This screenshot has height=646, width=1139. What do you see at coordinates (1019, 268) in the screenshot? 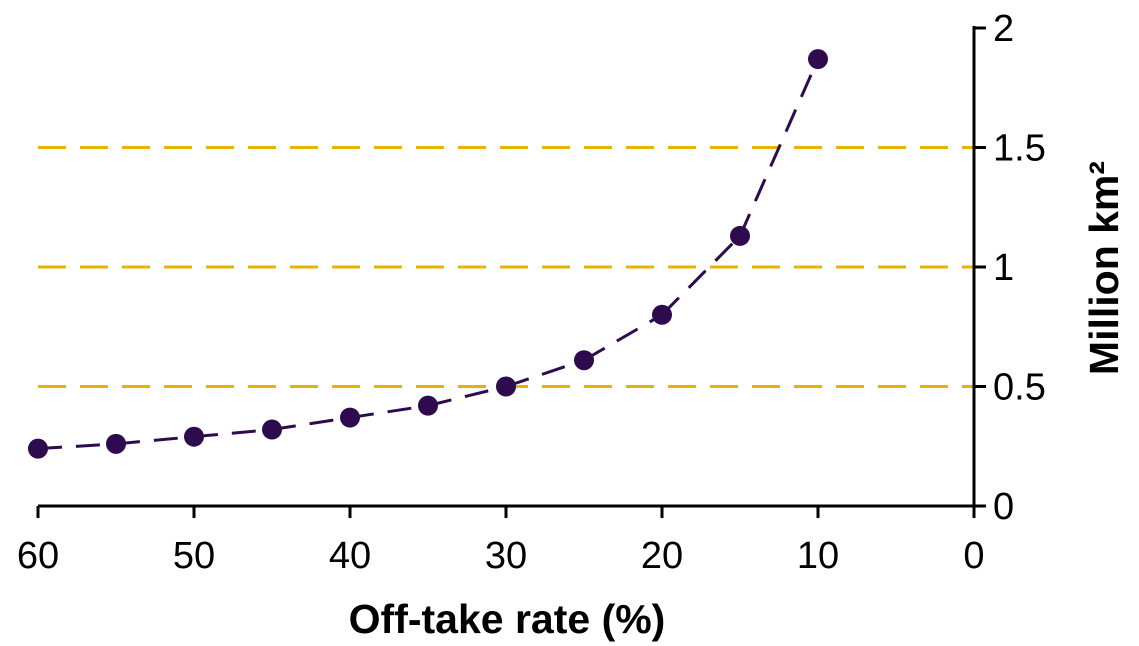
I see `y-tick-labels: 0 0.5 1 1.5 2` at bounding box center [1019, 268].